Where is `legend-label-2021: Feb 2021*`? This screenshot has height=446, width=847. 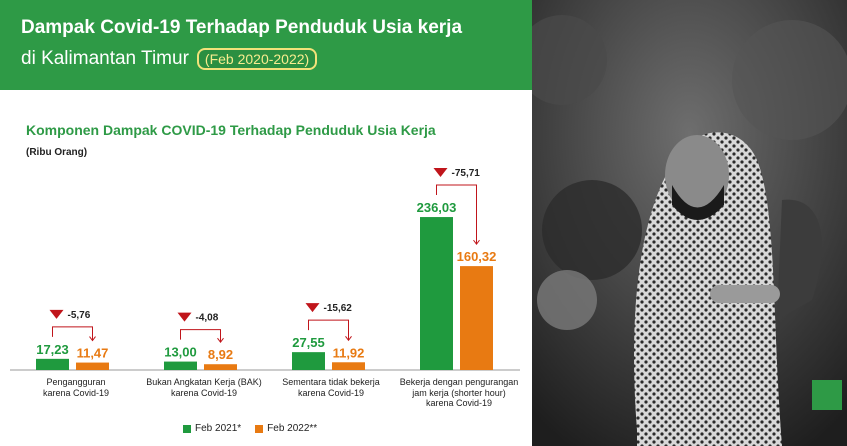
legend-label-2021: Feb 2021* is located at coordinates (218, 428).